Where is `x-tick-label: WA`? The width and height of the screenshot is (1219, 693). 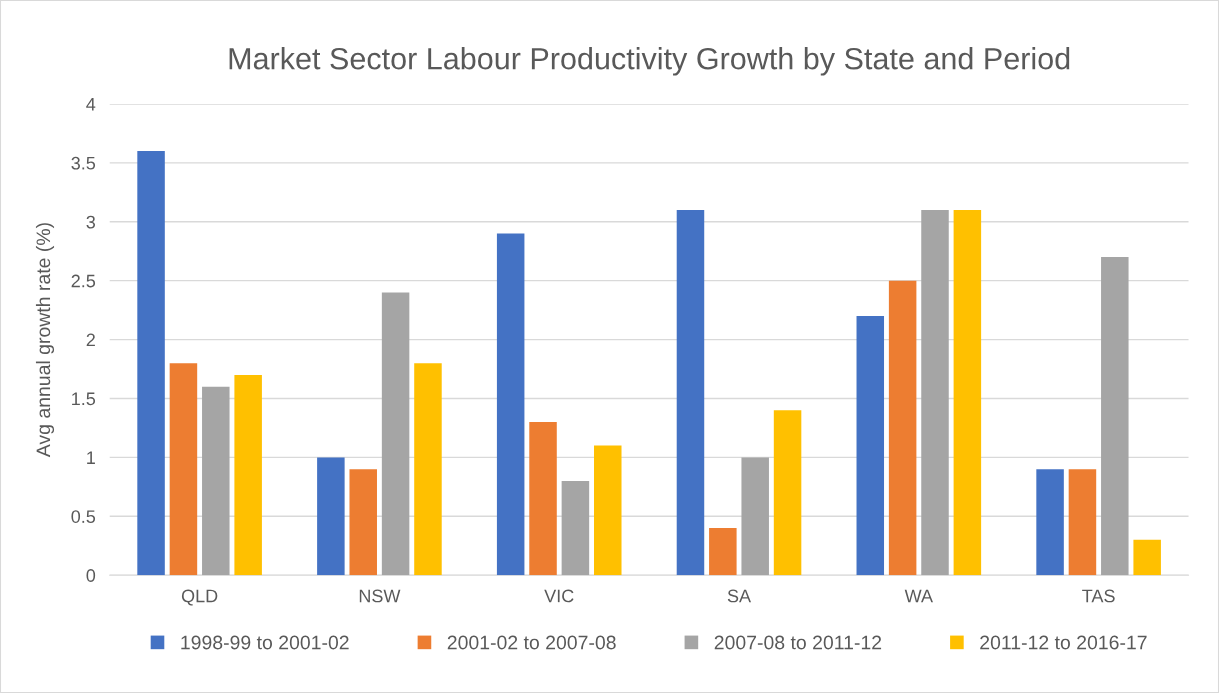 x-tick-label: WA is located at coordinates (918, 596).